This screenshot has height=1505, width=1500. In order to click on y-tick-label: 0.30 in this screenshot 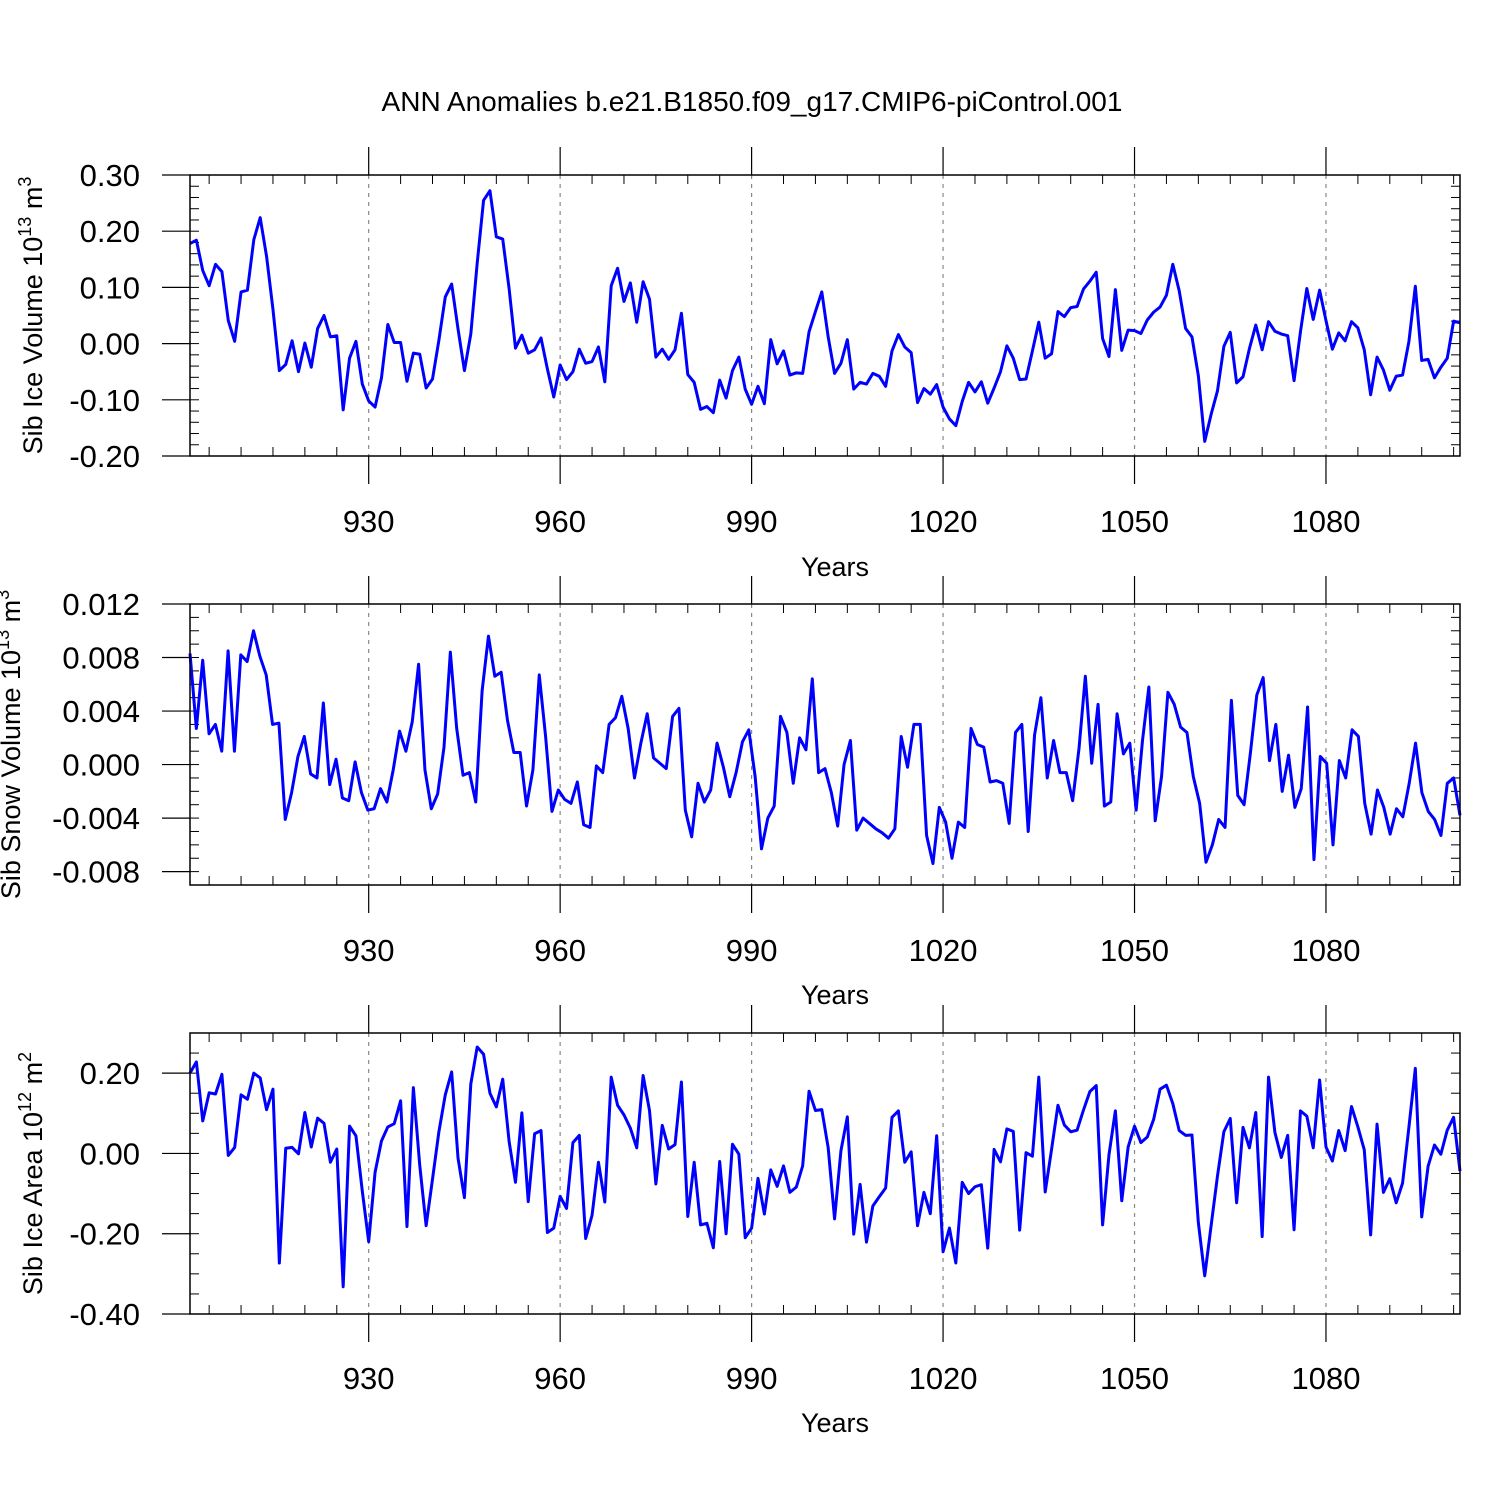, I will do `click(110, 175)`.